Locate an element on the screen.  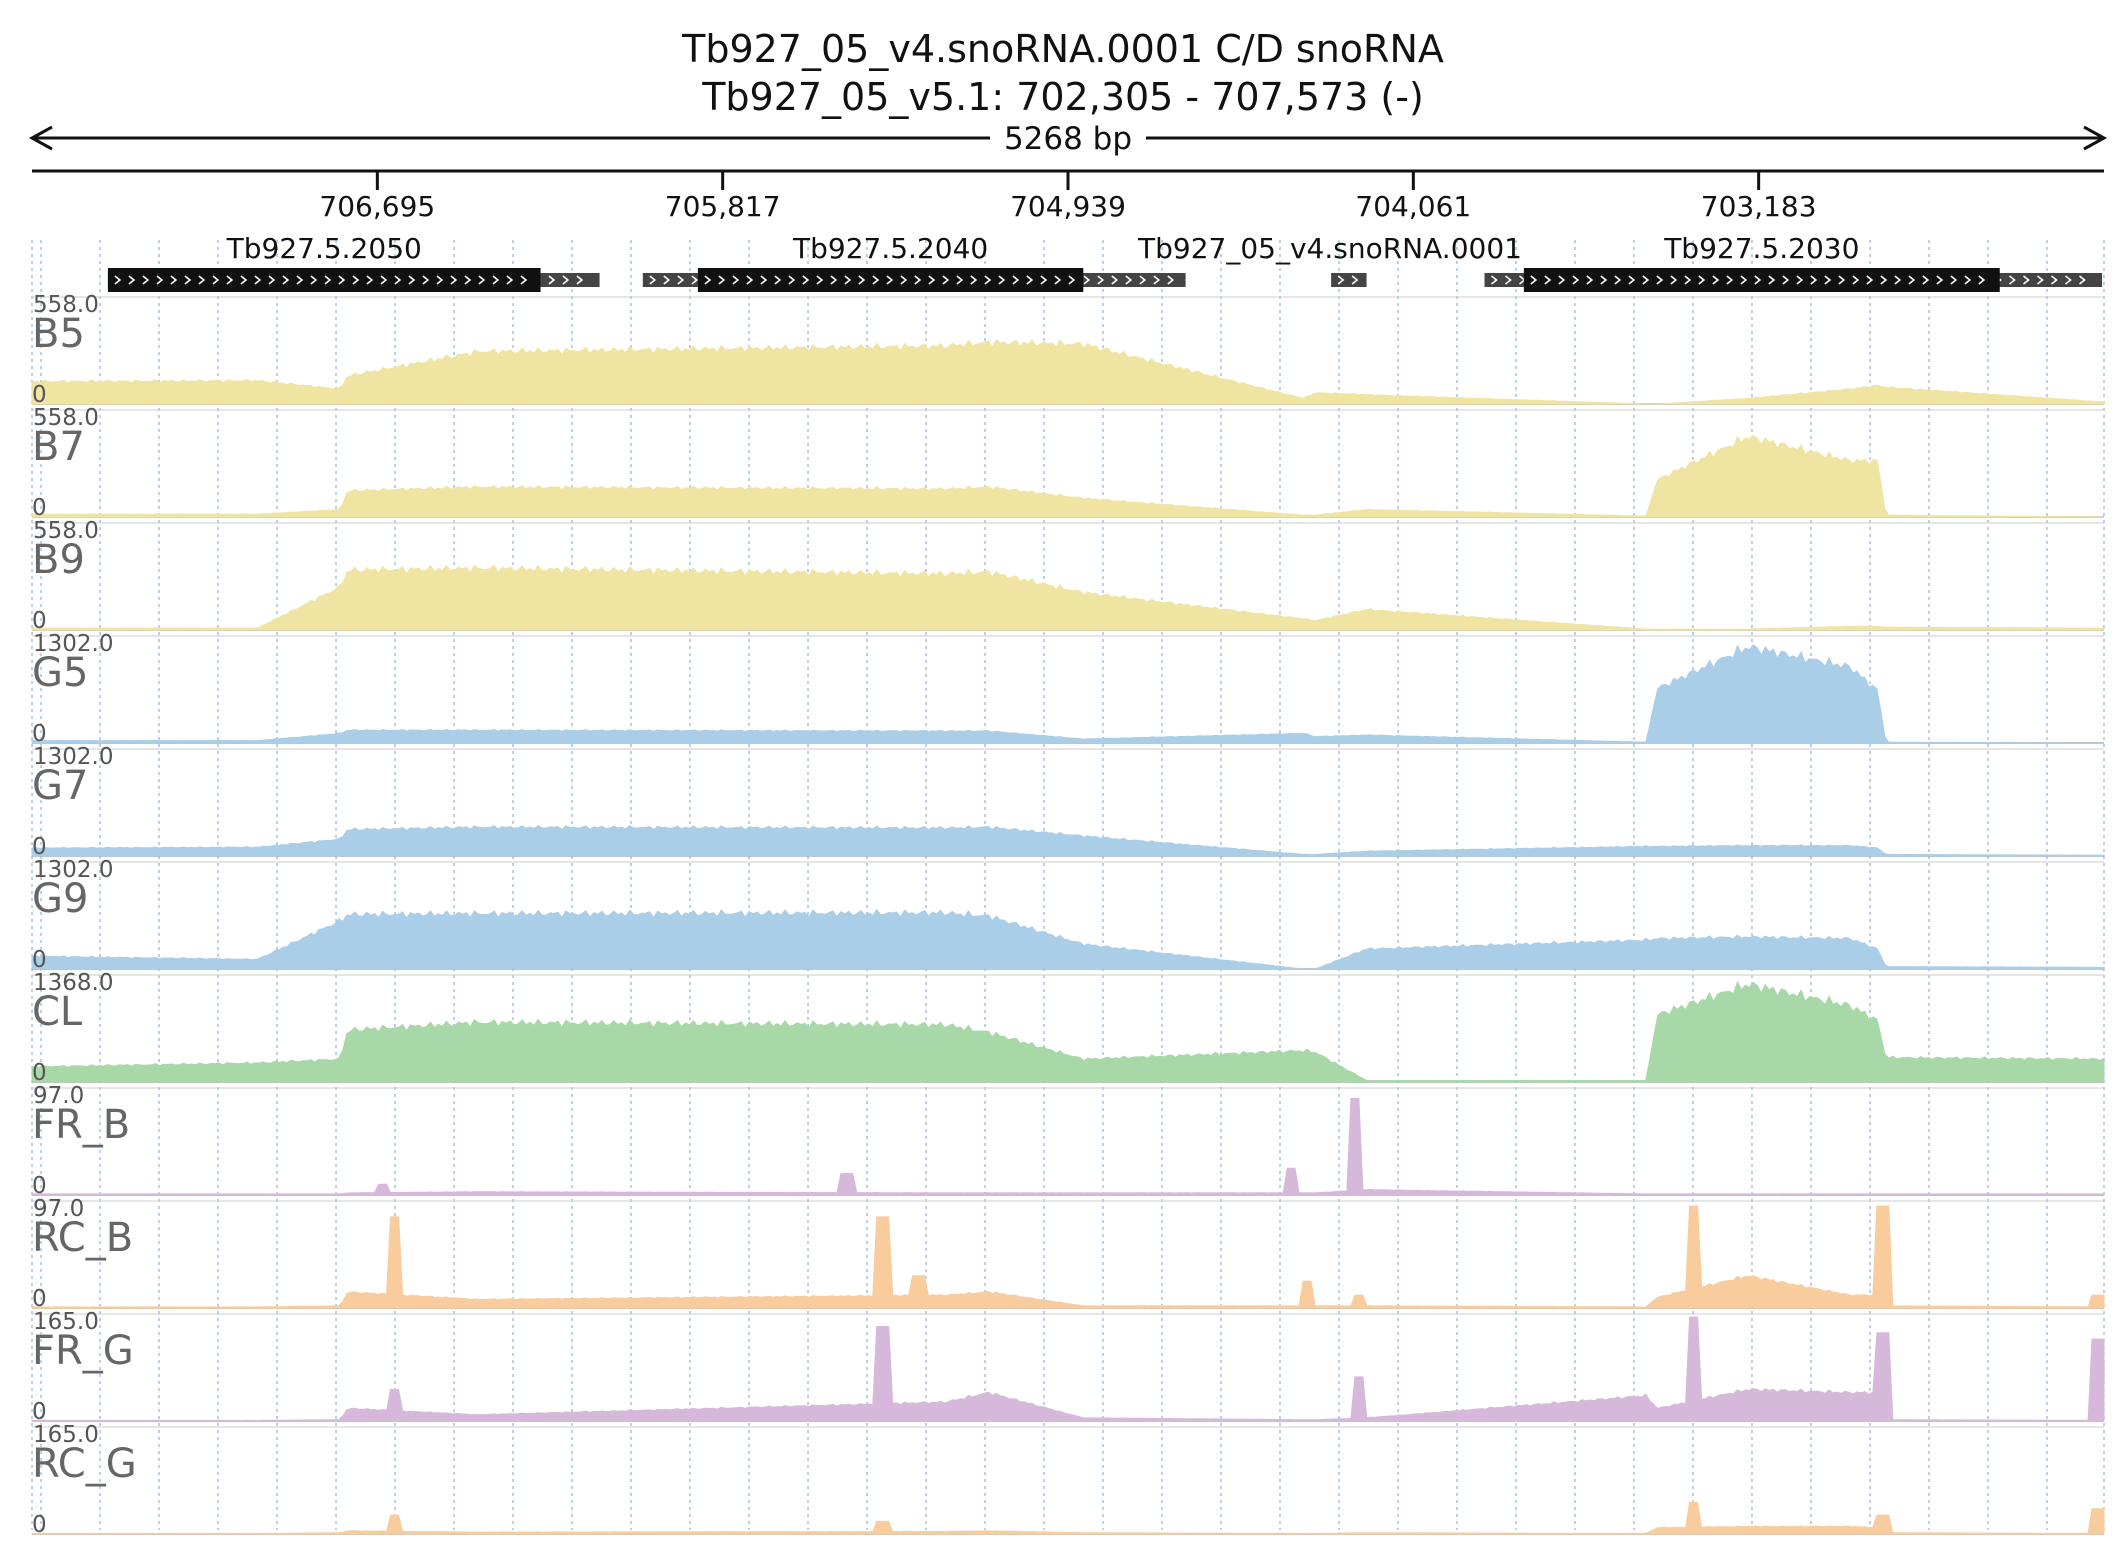
track-name-label: B7 is located at coordinates (58, 447).